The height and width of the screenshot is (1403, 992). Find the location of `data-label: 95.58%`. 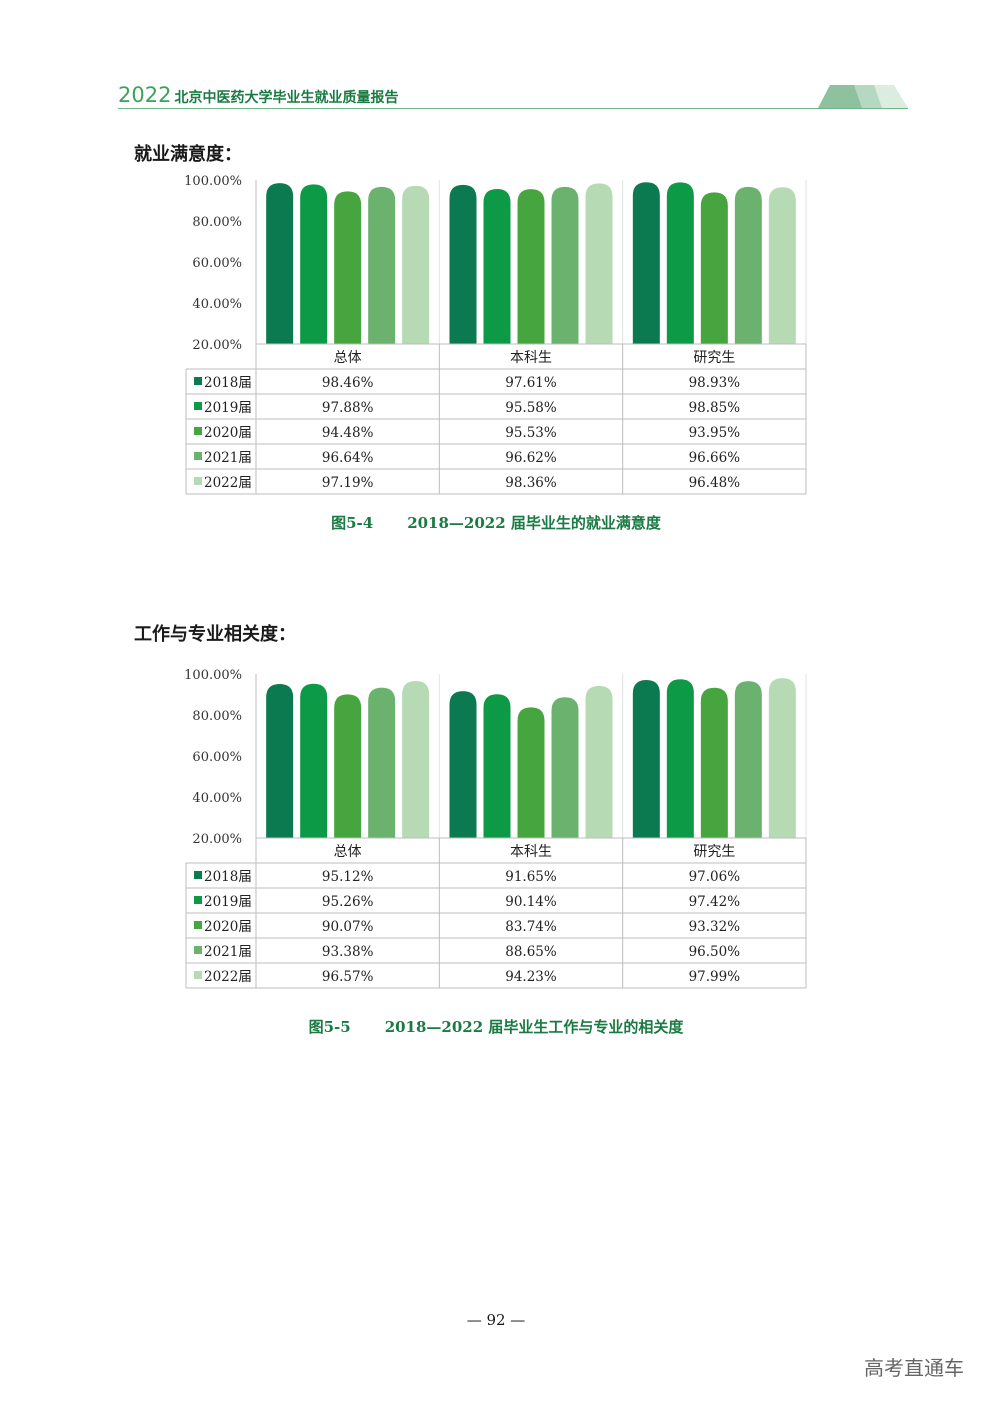

data-label: 95.58% is located at coordinates (531, 408).